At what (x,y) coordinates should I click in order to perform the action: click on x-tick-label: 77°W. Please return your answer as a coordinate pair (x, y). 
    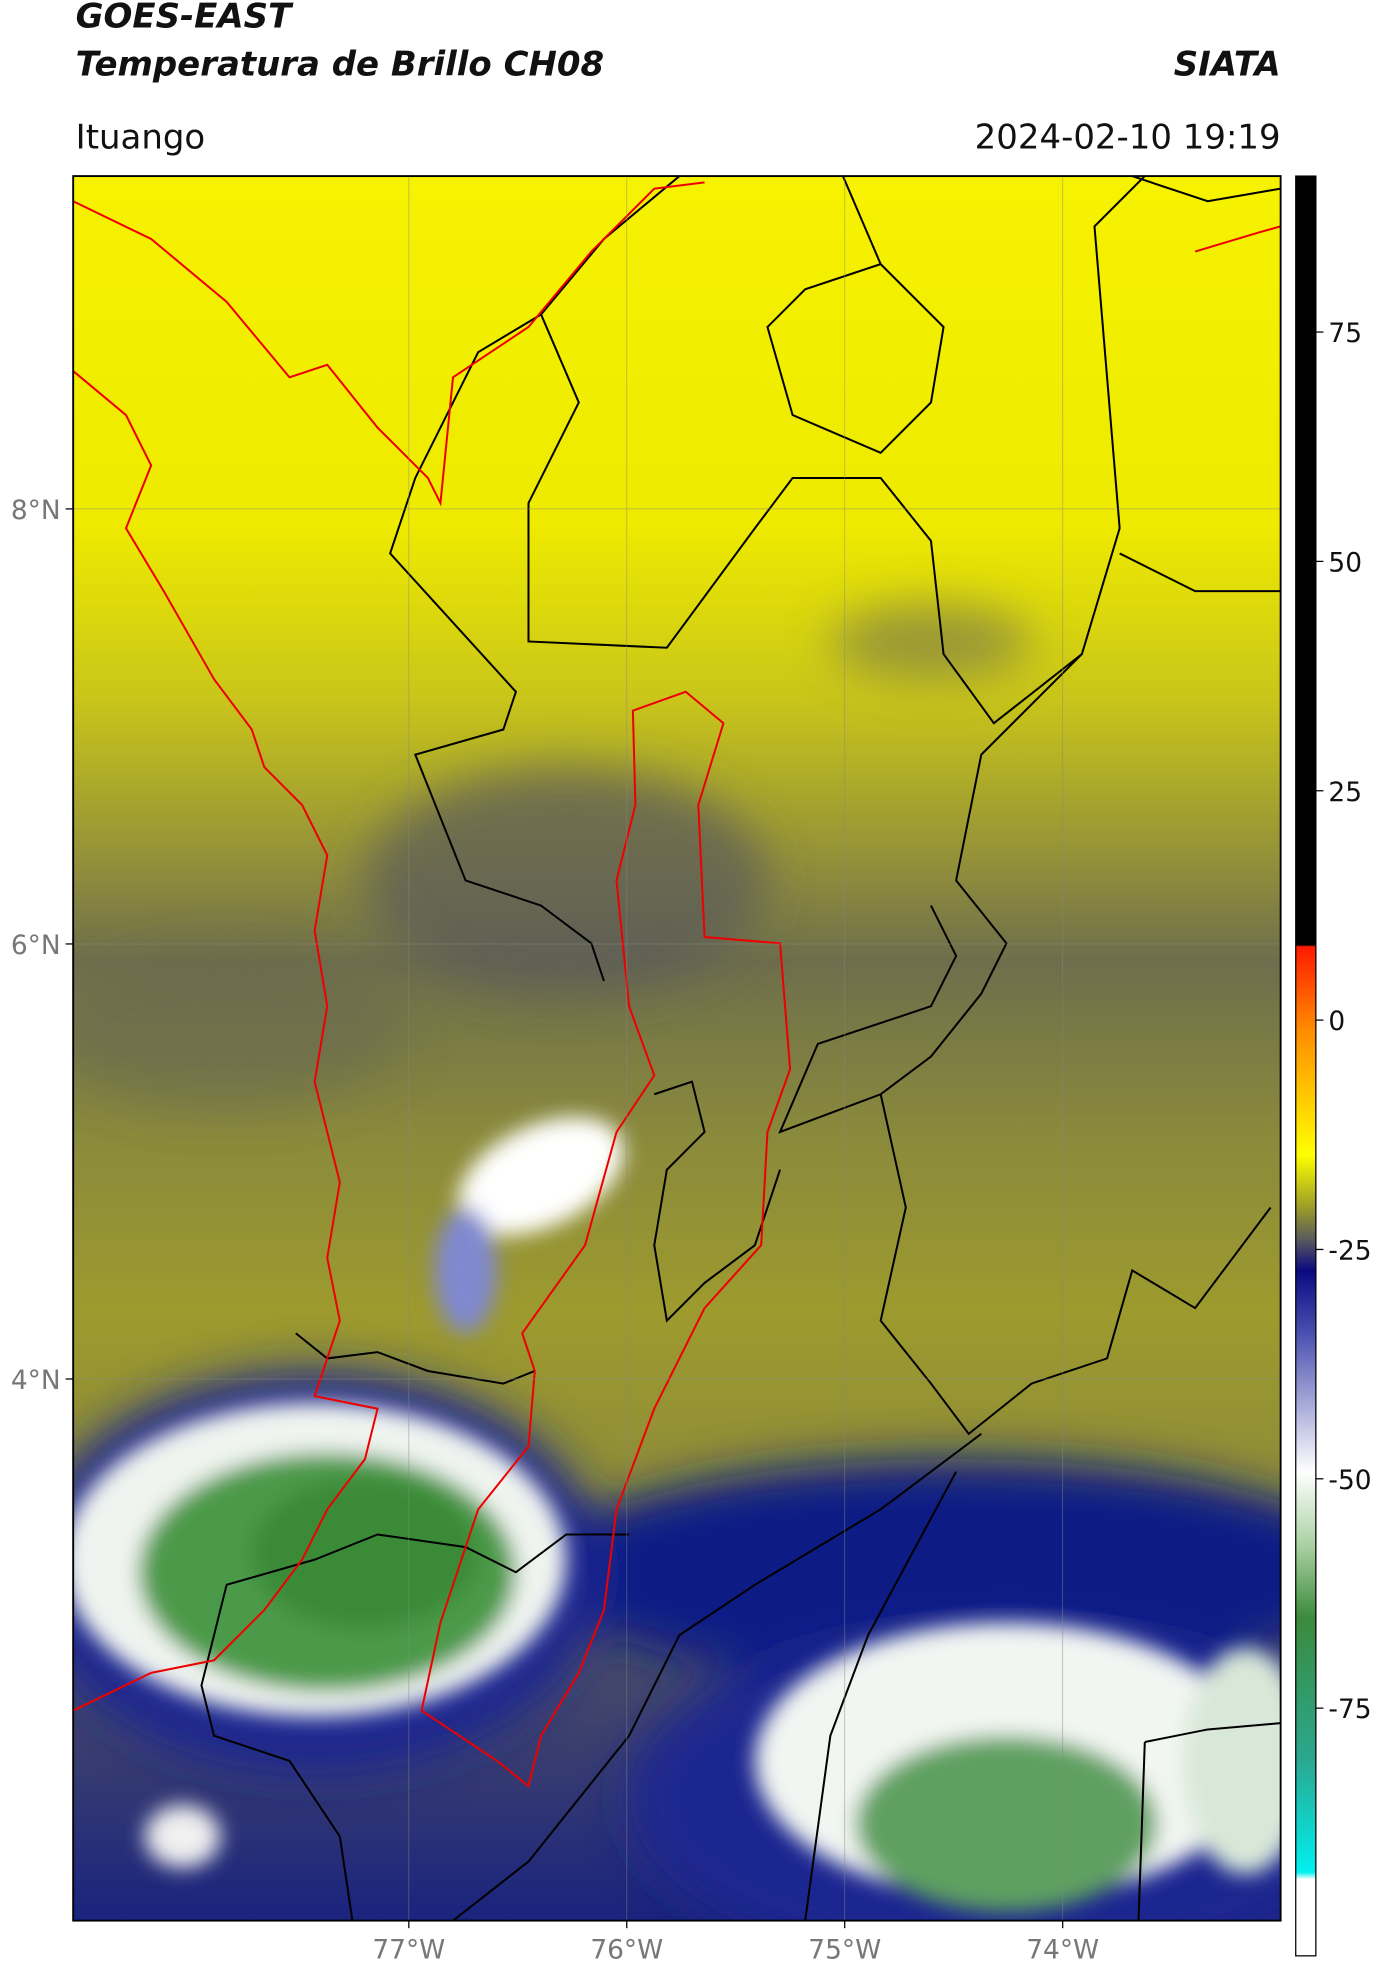
    Looking at the image, I should click on (408, 1949).